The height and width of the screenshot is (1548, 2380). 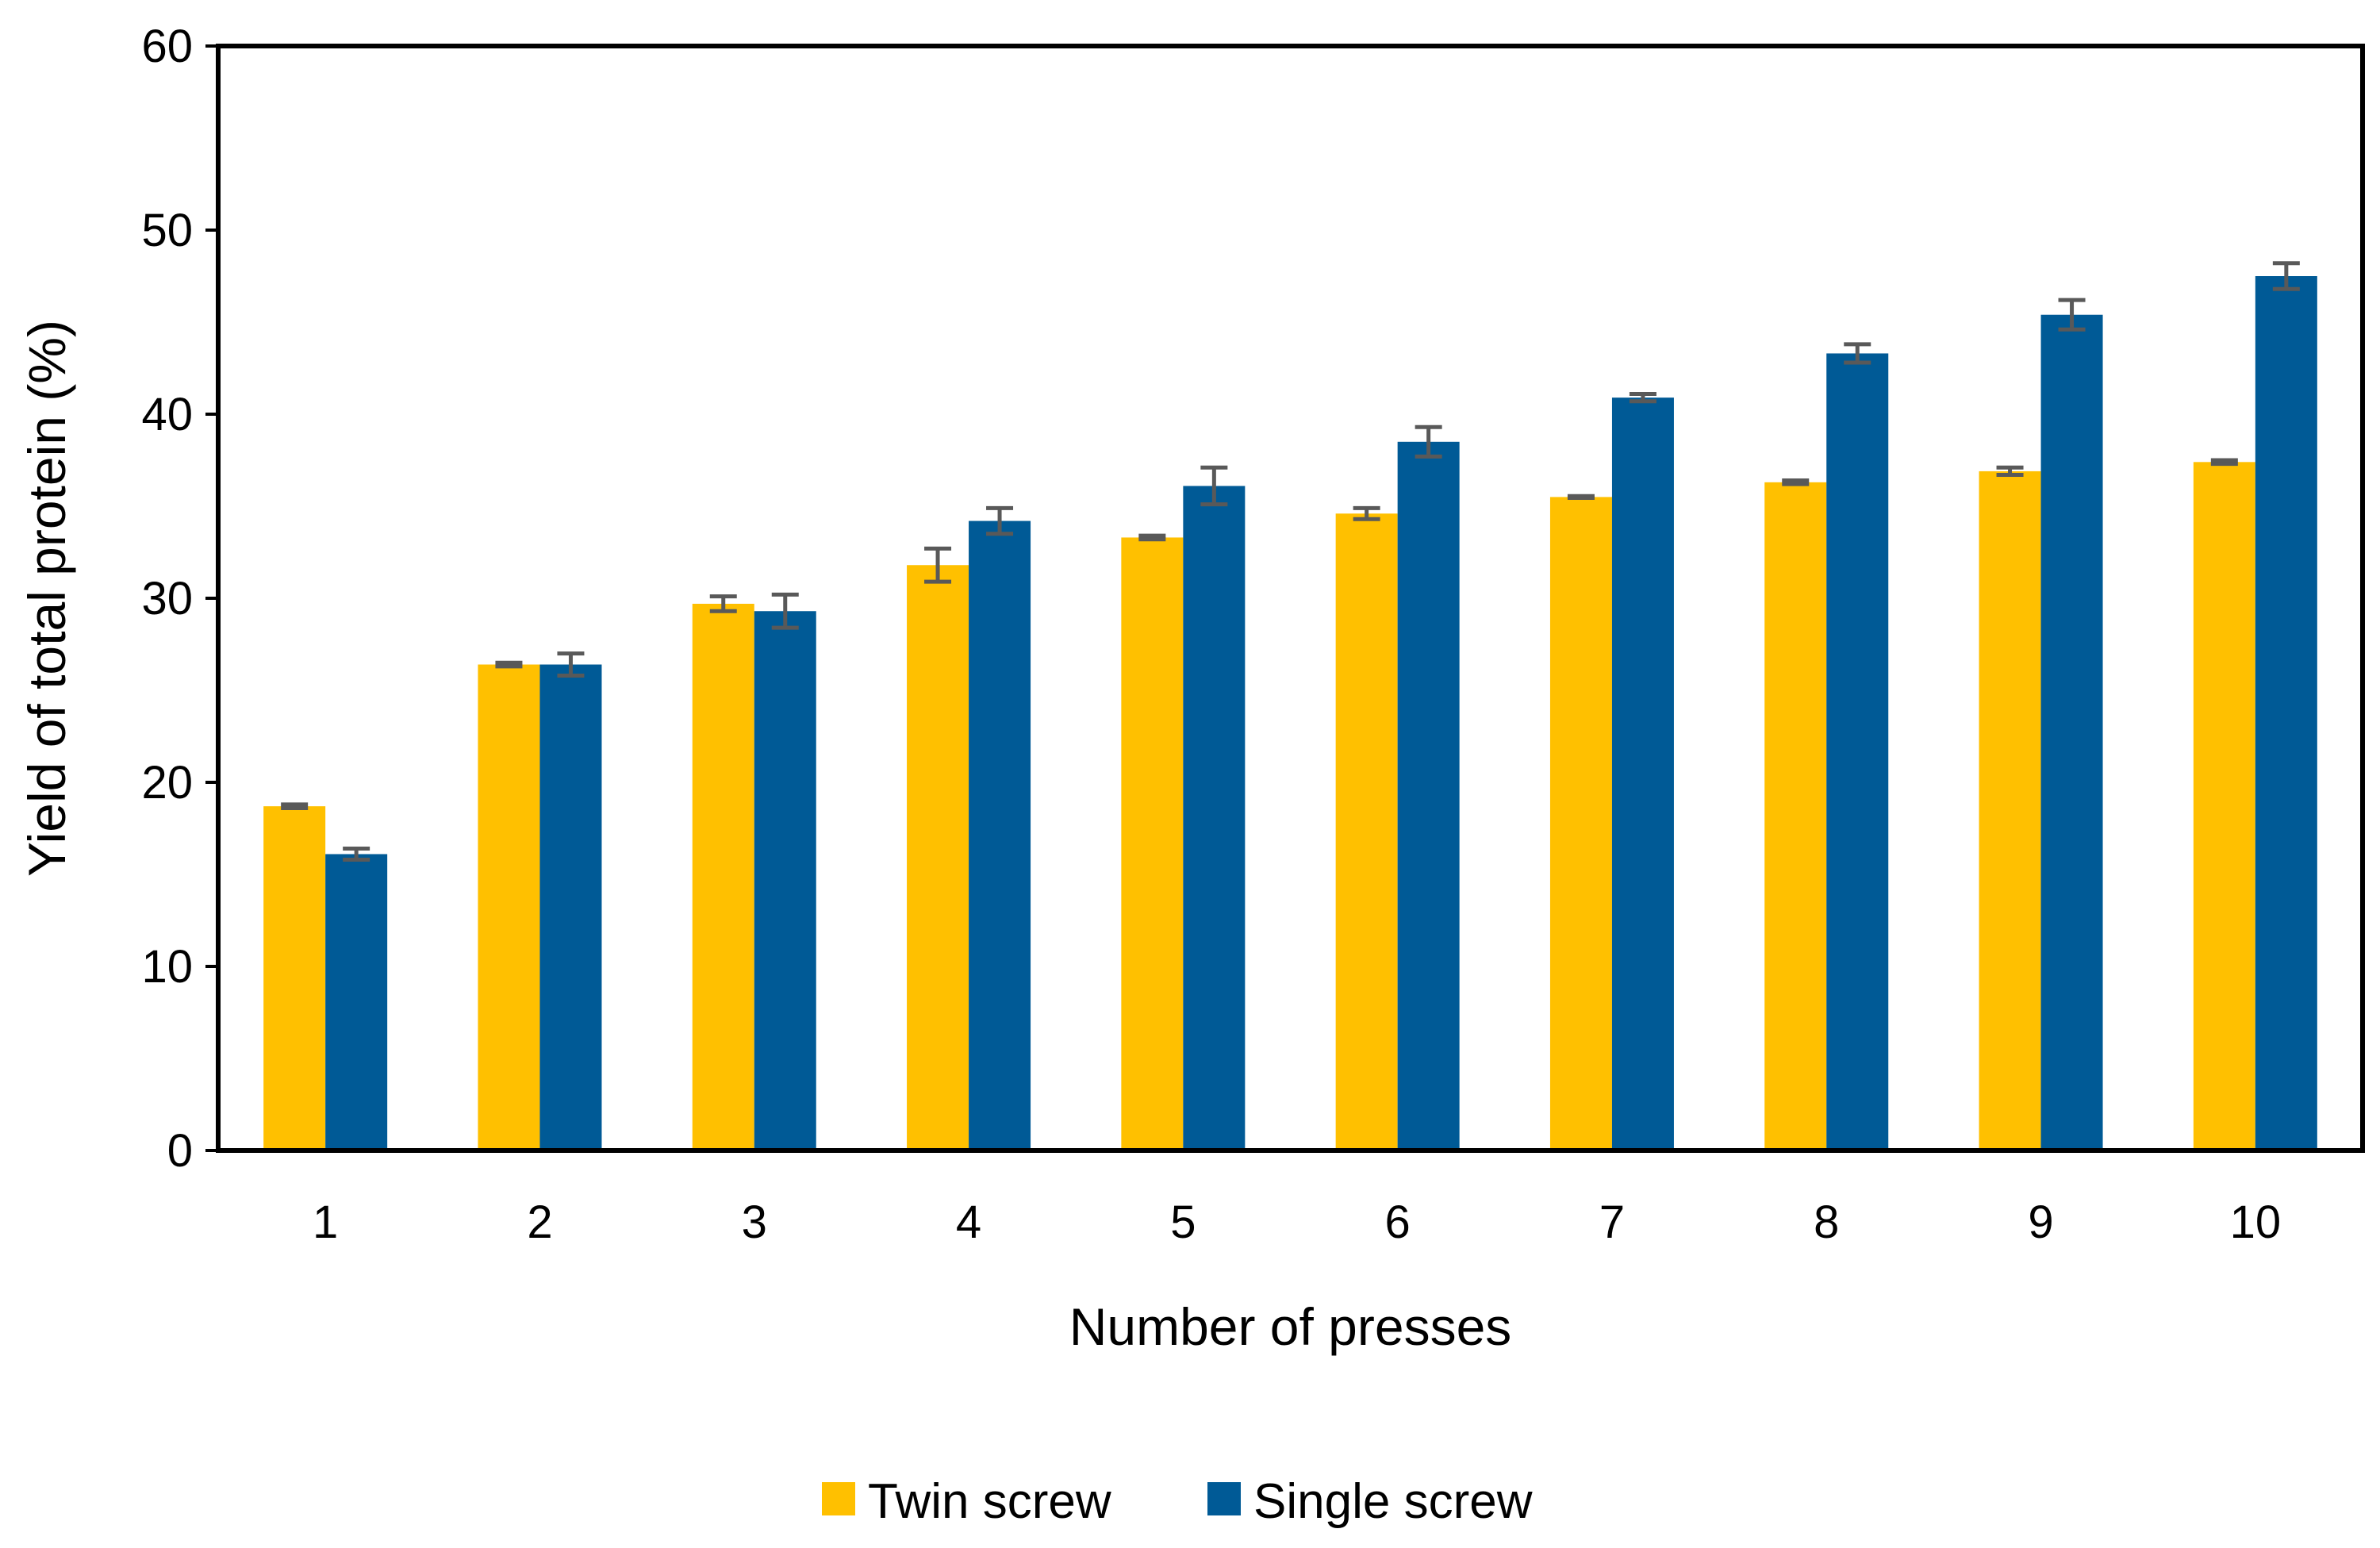 I want to click on x-tick-label: 9, so click(x=2040, y=1222).